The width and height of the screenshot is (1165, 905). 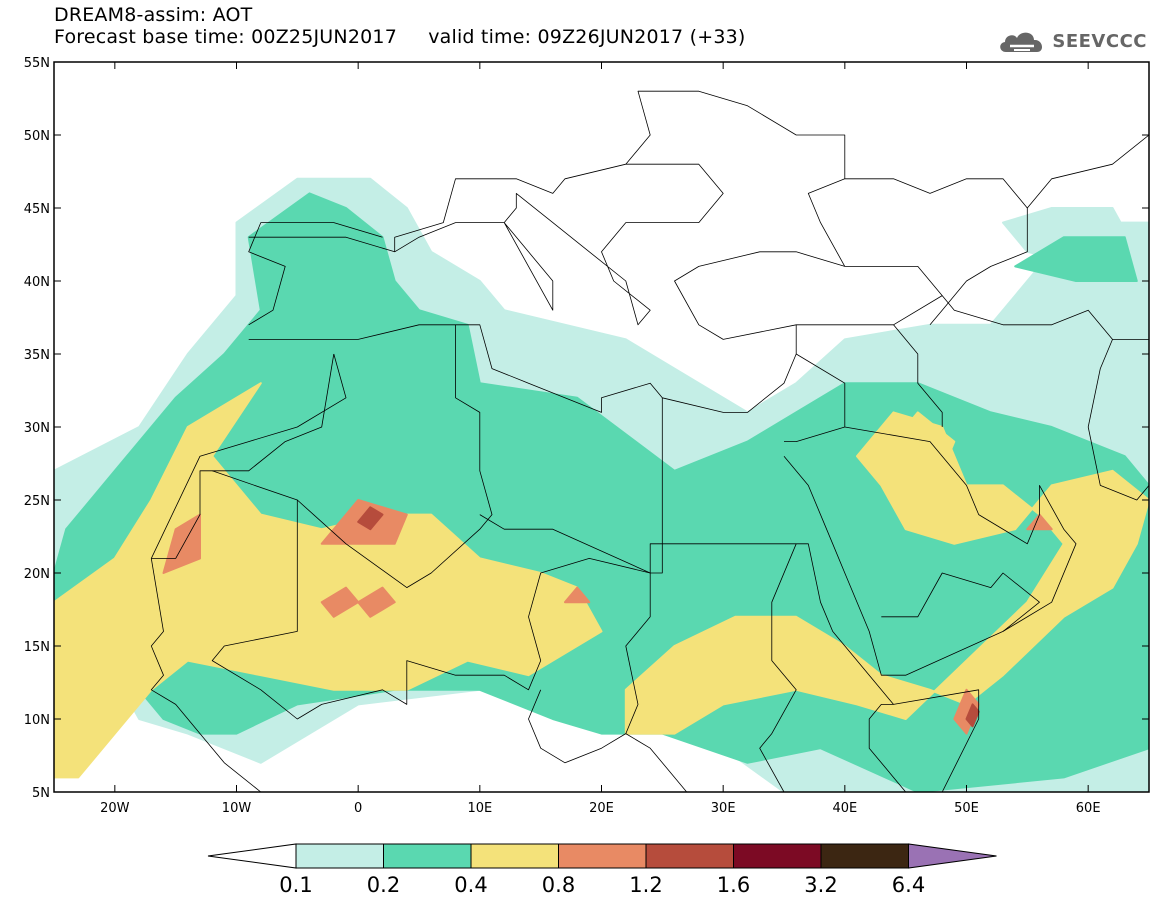 What do you see at coordinates (1099, 41) in the screenshot?
I see `logo-text: SEEVCCC` at bounding box center [1099, 41].